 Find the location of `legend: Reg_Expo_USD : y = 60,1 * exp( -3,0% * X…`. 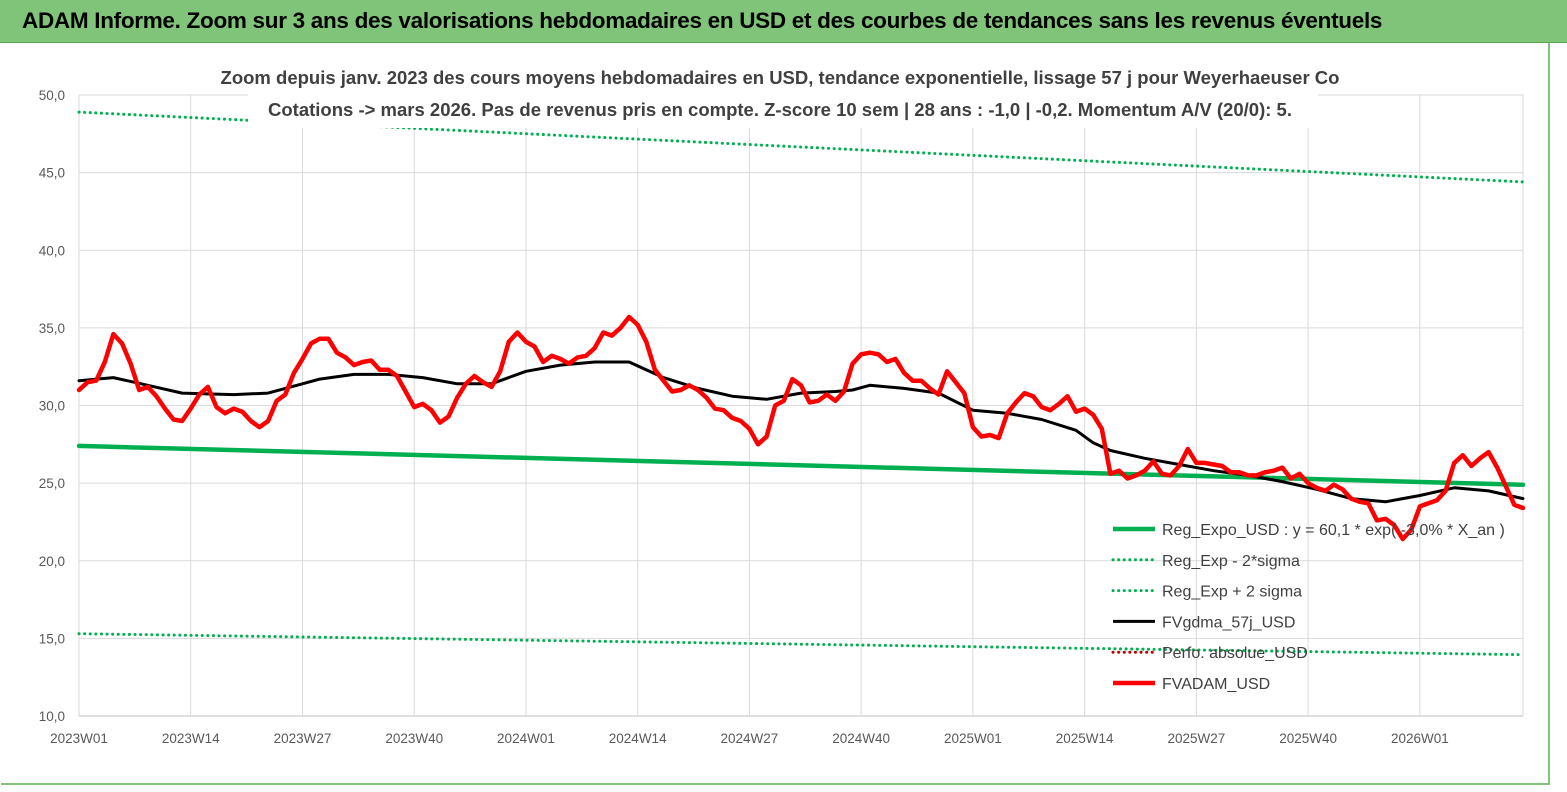

legend: Reg_Expo_USD : y = 60,1 * exp( -3,0% * X… is located at coordinates (1308, 607).